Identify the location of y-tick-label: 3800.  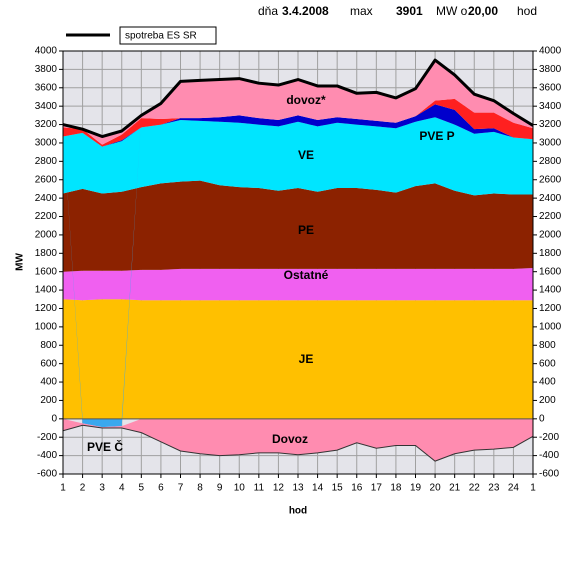
(46, 69).